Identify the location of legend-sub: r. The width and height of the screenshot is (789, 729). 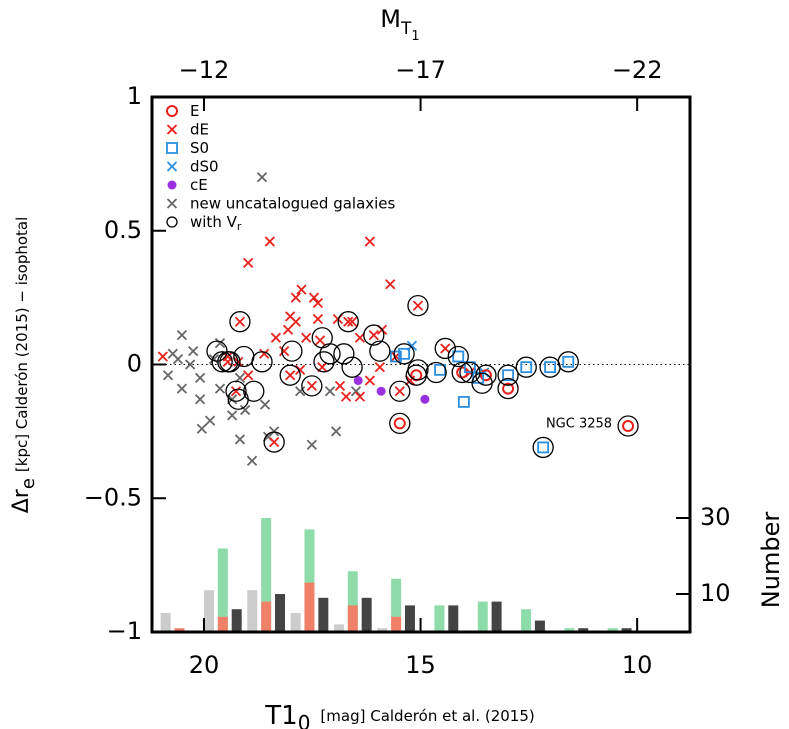
(239, 226).